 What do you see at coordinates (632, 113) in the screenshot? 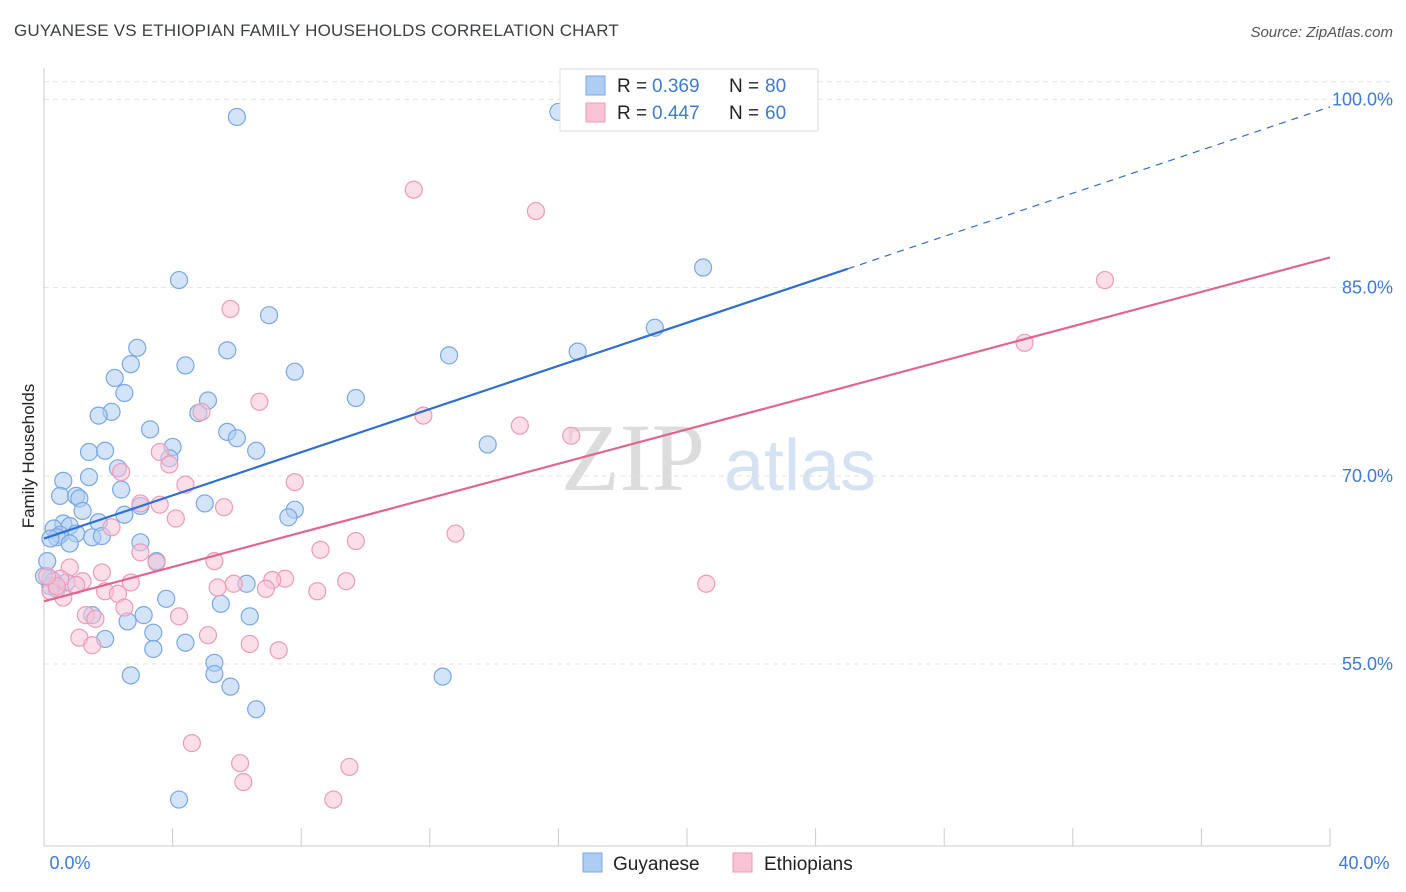
I see `legend-r-label-ethiopians: R =` at bounding box center [632, 113].